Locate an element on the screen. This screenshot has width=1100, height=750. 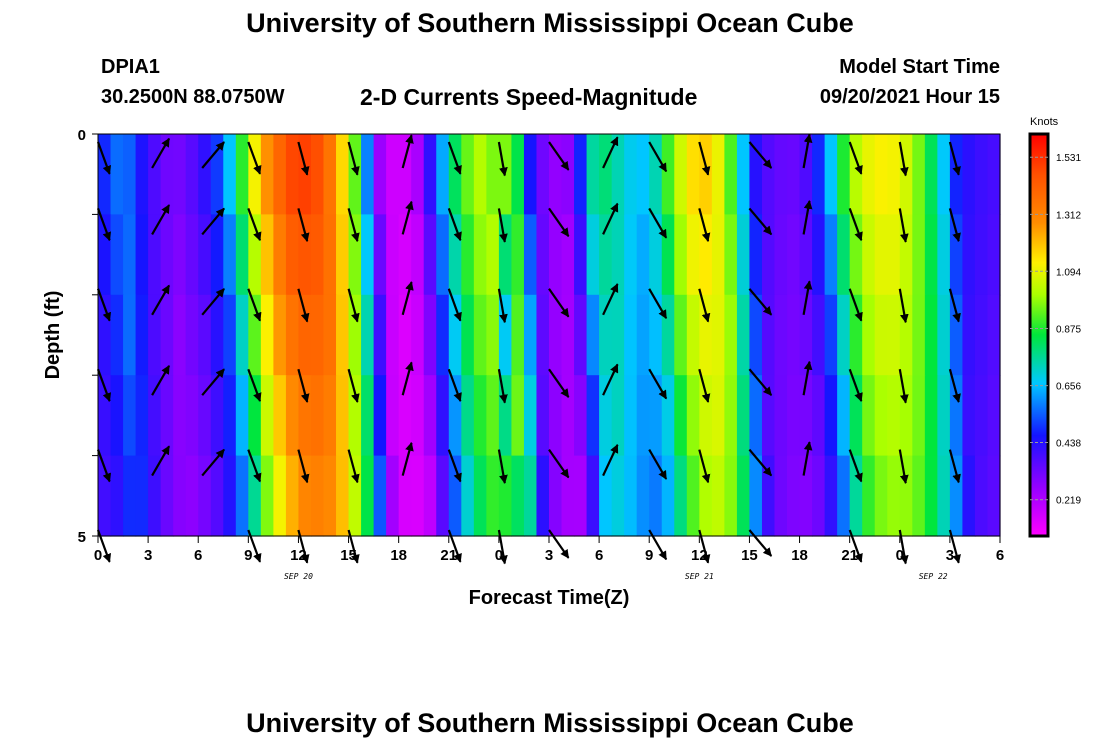
y-axis: 05 is located at coordinates (88, 336).